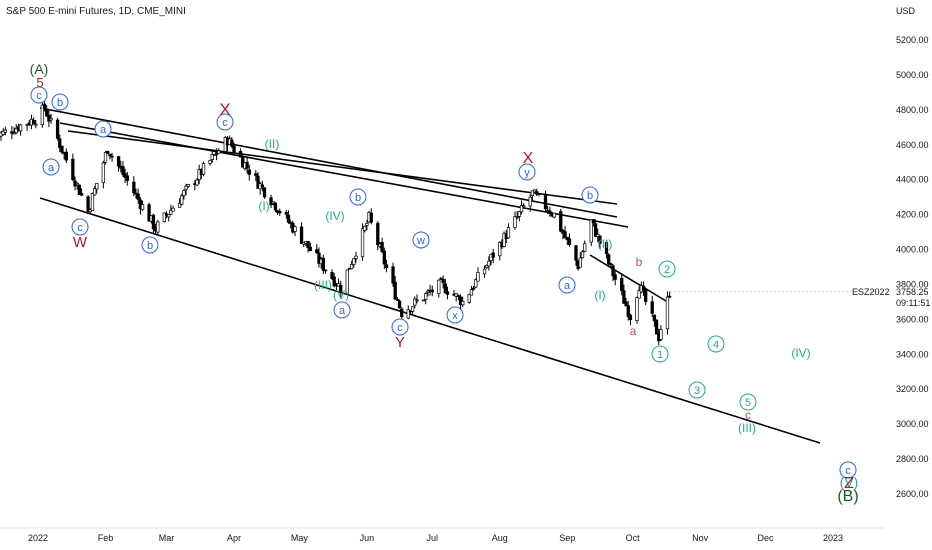  Describe the element at coordinates (420, 241) in the screenshot. I see `wave-label: w` at that location.